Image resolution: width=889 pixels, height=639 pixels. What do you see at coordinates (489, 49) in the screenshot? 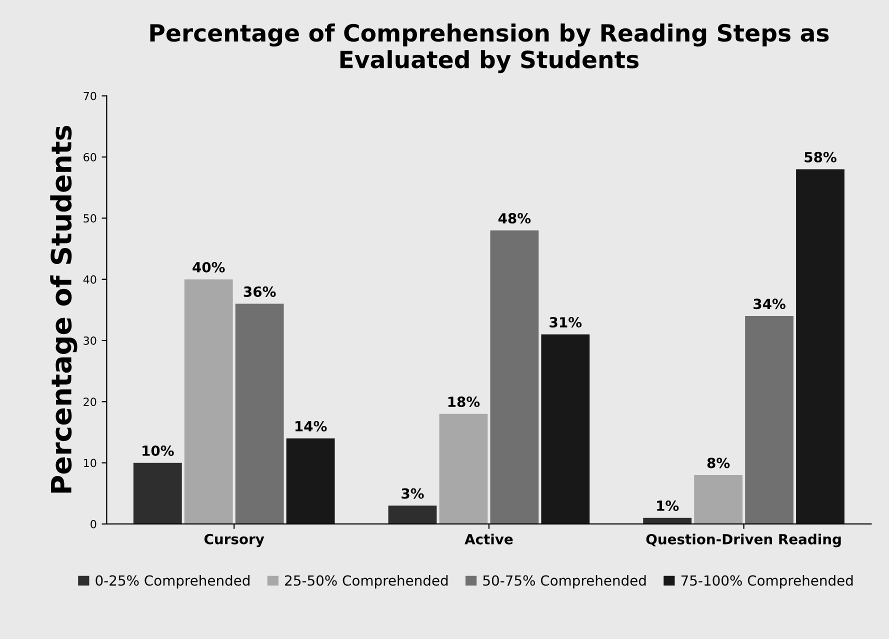
I see `chart-title: Percentage of Comprehension by Reading Steps as Evaluated by Students` at bounding box center [489, 49].